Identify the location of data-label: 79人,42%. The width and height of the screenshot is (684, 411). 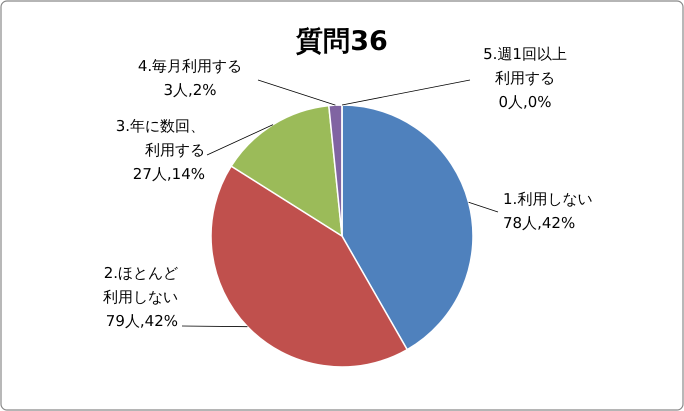
(142, 321).